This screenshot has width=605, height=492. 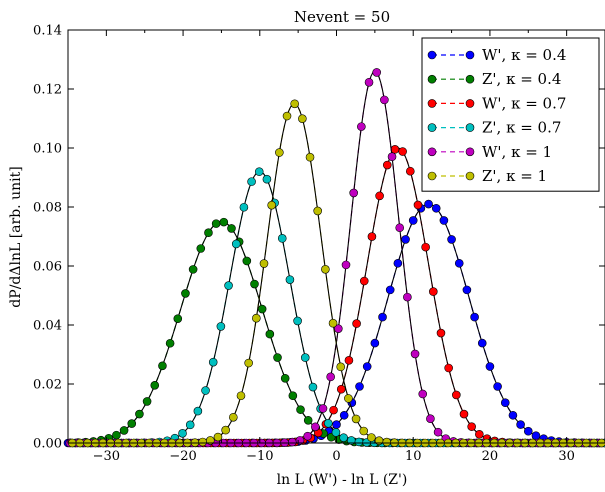 What do you see at coordinates (517, 152) in the screenshot?
I see `legend-label: W', κ = 1` at bounding box center [517, 152].